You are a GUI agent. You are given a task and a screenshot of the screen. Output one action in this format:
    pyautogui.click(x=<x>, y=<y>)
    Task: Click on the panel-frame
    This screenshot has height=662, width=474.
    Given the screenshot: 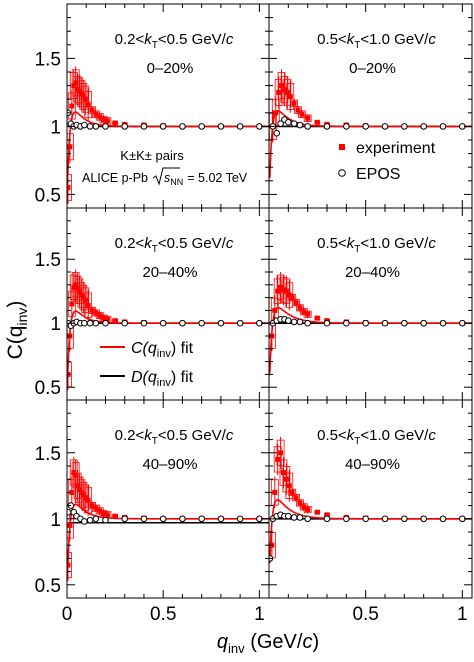 What is the action you would take?
    pyautogui.click(x=370, y=499)
    